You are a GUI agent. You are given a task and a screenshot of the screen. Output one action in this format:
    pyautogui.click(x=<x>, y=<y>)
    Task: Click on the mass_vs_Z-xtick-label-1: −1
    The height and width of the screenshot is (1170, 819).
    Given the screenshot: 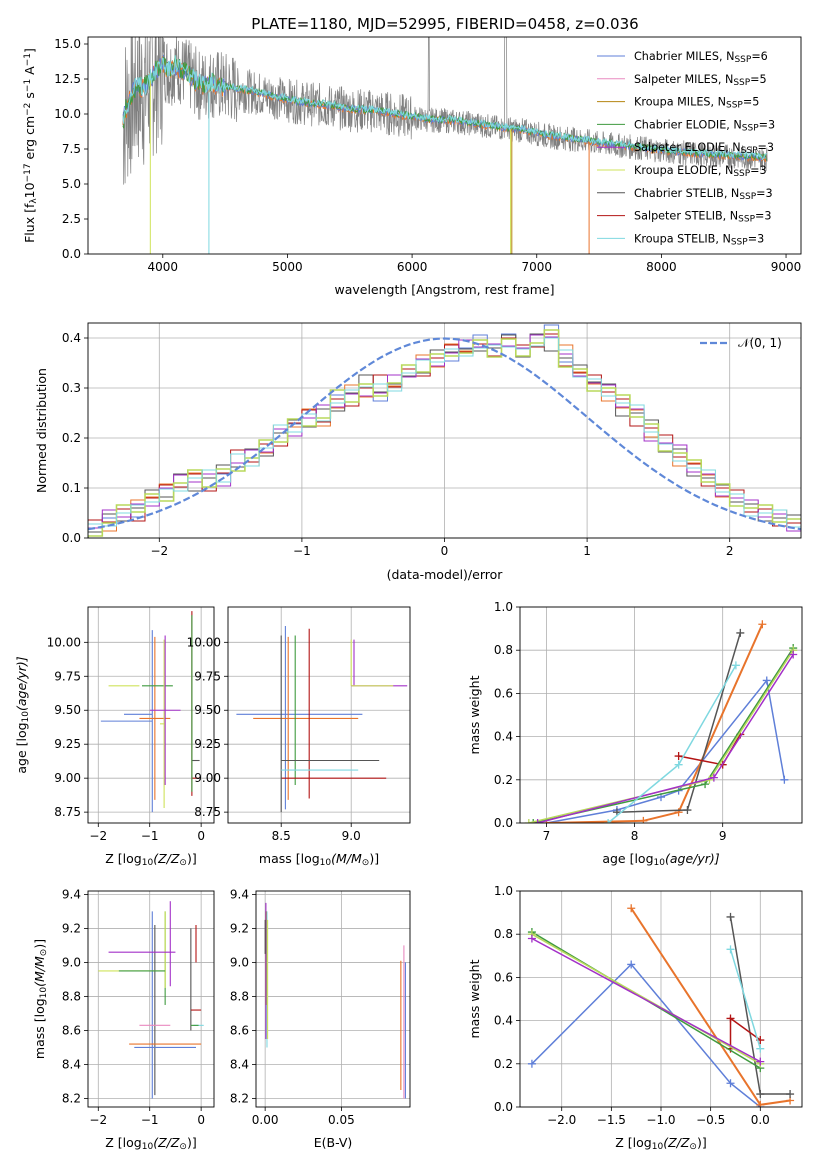 What is the action you would take?
    pyautogui.click(x=150, y=1120)
    